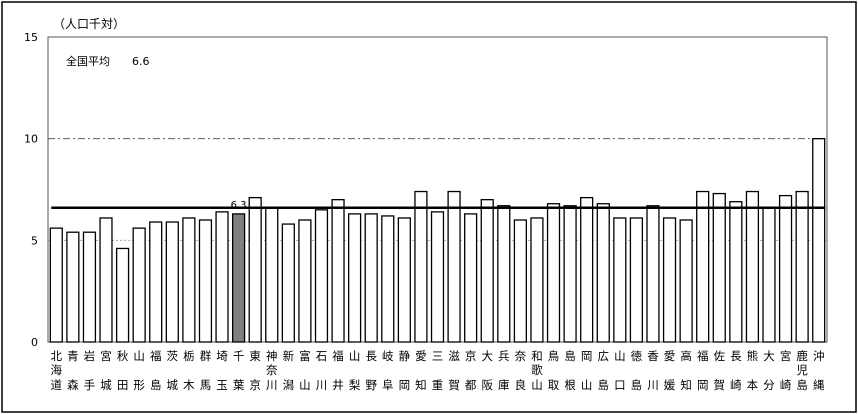  What do you see at coordinates (239, 205) in the screenshot?
I see `highlight-bar-label: 6.3` at bounding box center [239, 205].